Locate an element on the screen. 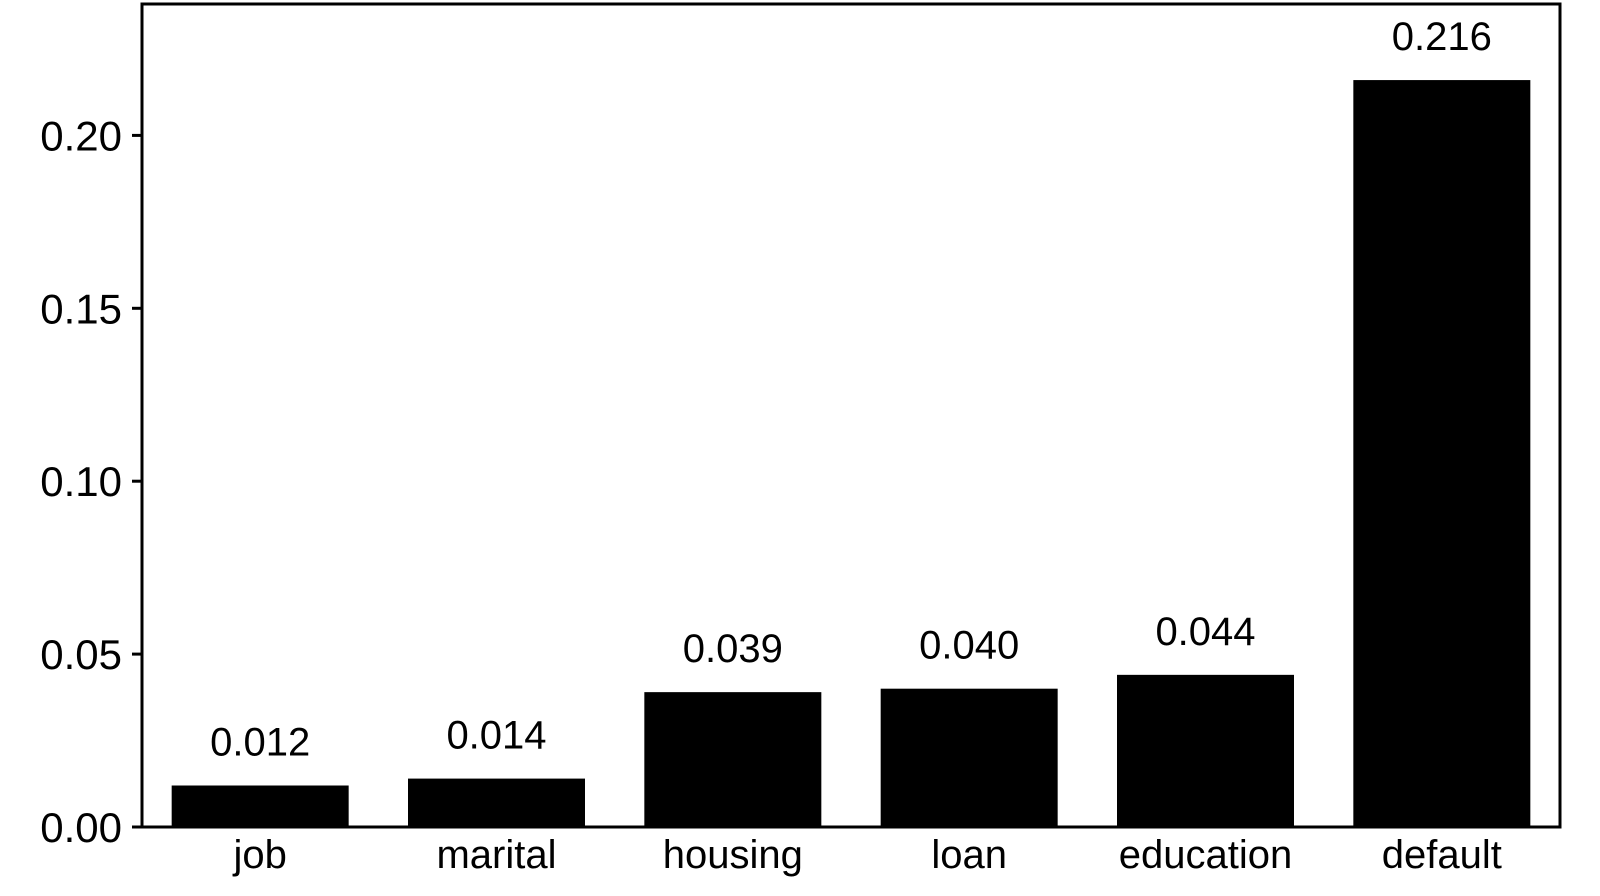 Image resolution: width=1600 pixels, height=896 pixels. data-label-default: 0.216 is located at coordinates (1442, 37).